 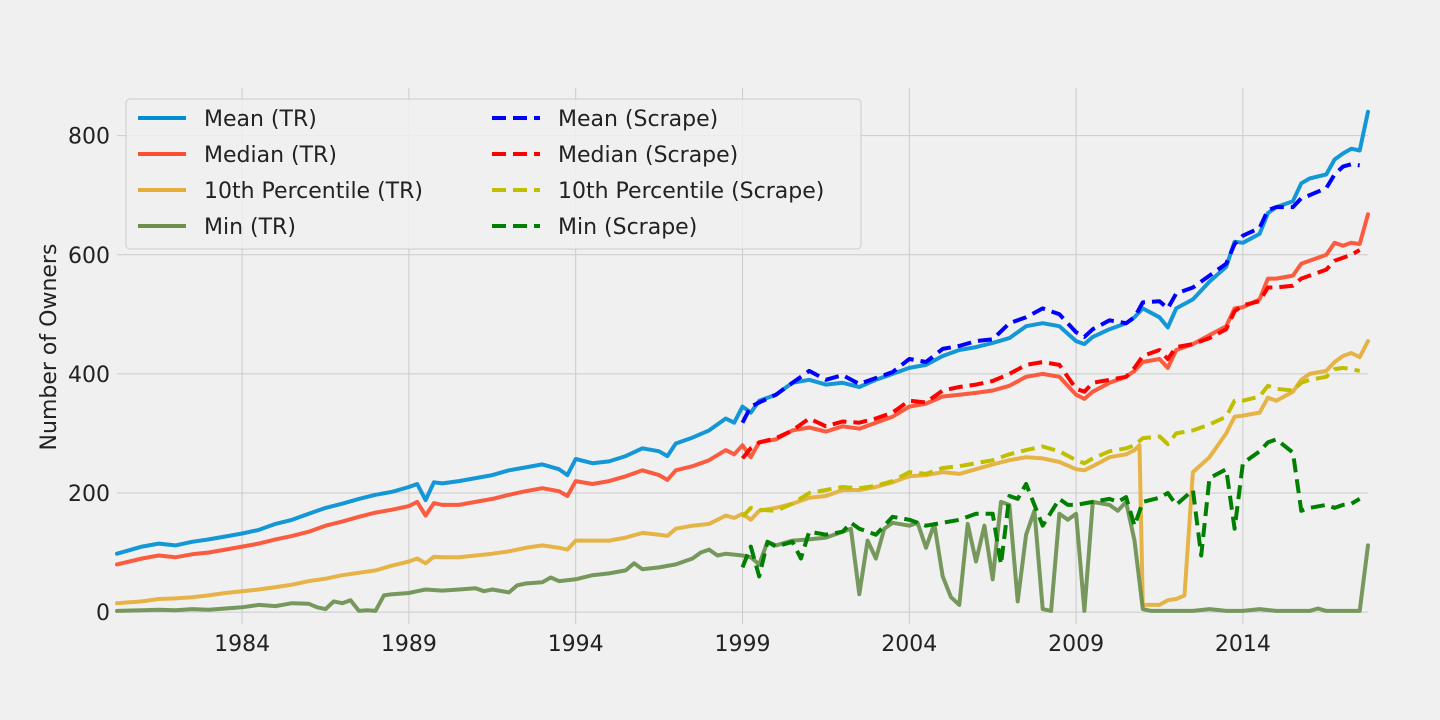 I want to click on y-tick-label-0: 0, so click(x=103, y=613).